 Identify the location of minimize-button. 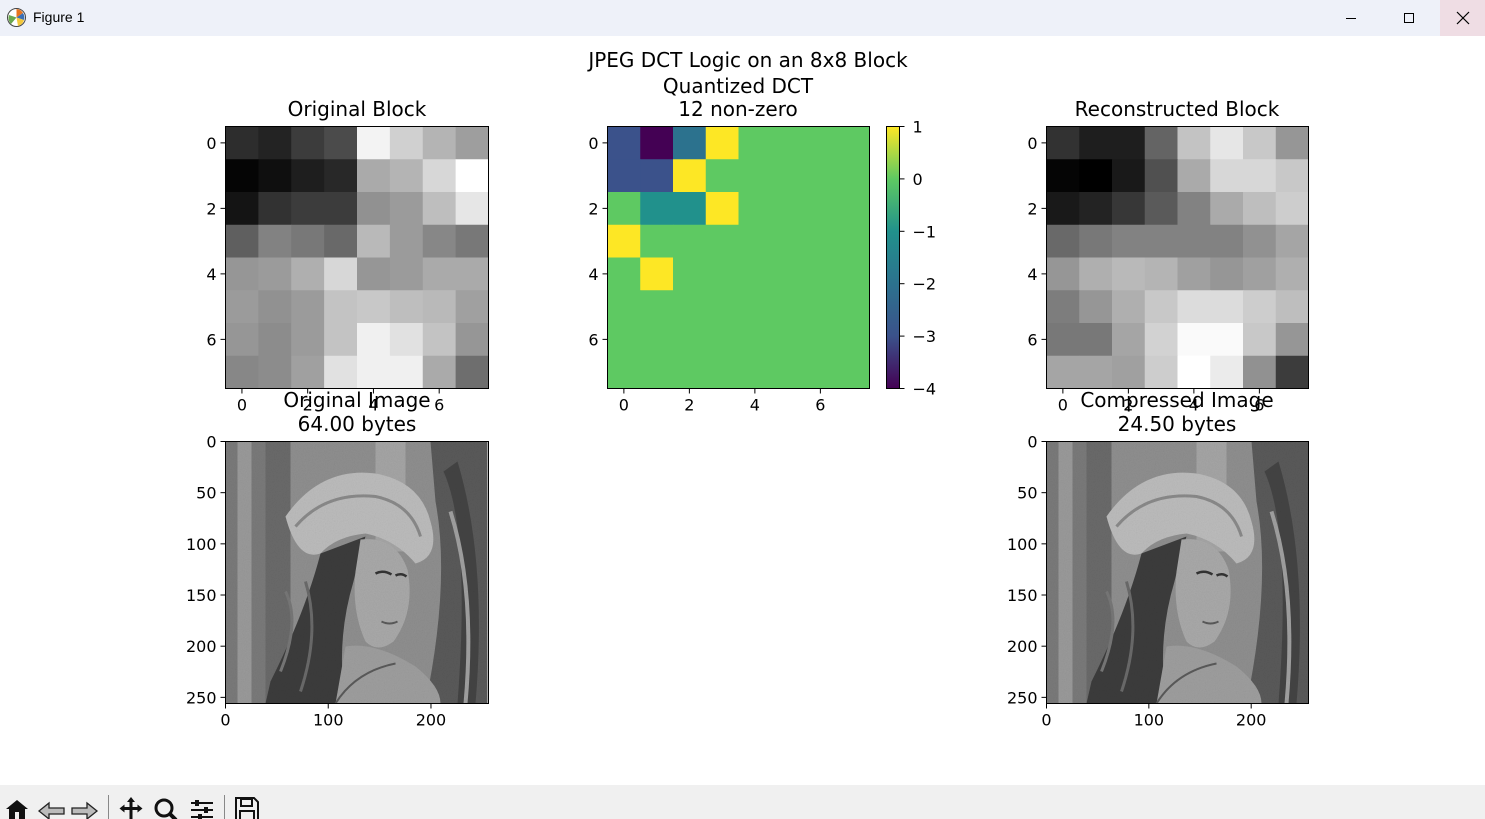
(1350, 18).